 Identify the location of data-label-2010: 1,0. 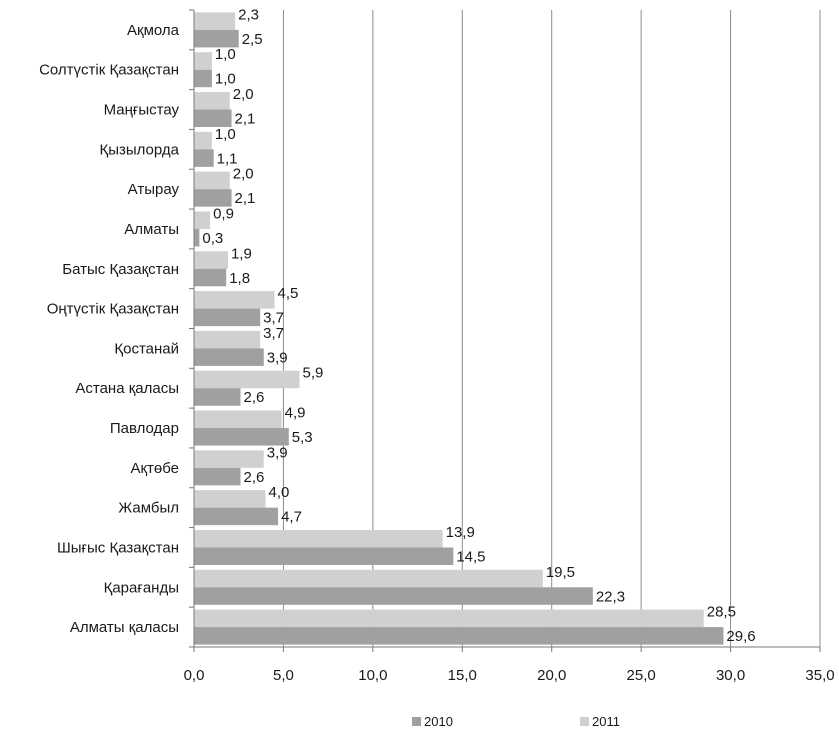
(225, 79).